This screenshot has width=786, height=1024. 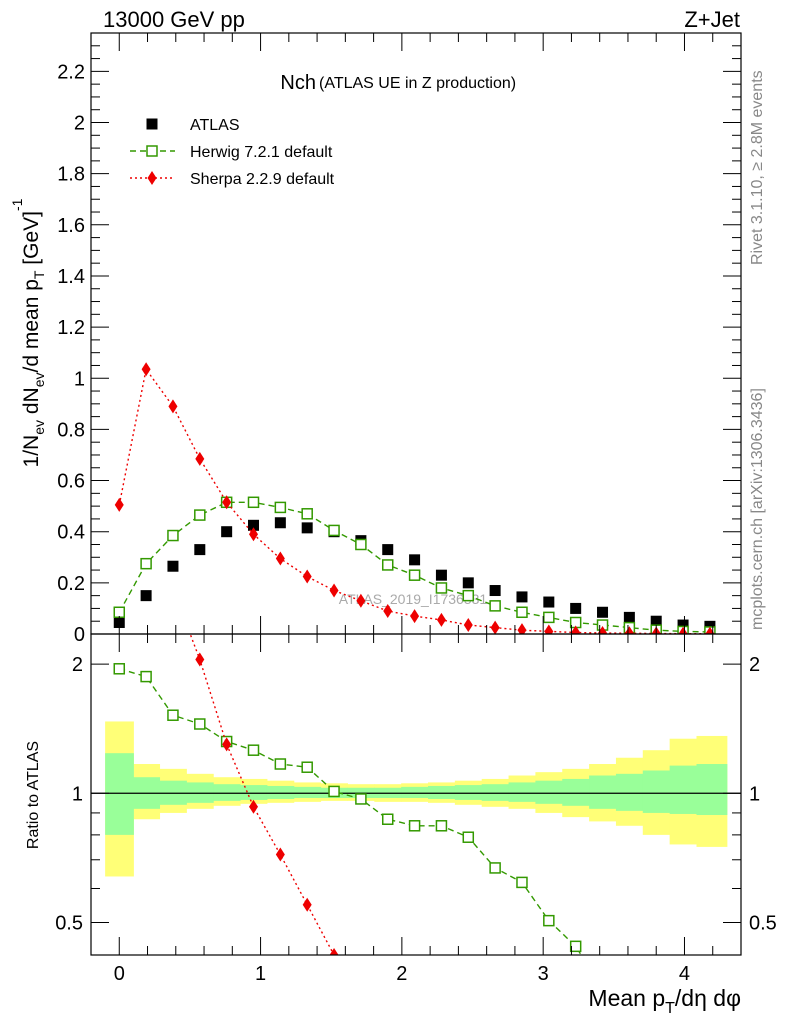 What do you see at coordinates (71, 328) in the screenshot?
I see `main-y-tick-label: 1.2` at bounding box center [71, 328].